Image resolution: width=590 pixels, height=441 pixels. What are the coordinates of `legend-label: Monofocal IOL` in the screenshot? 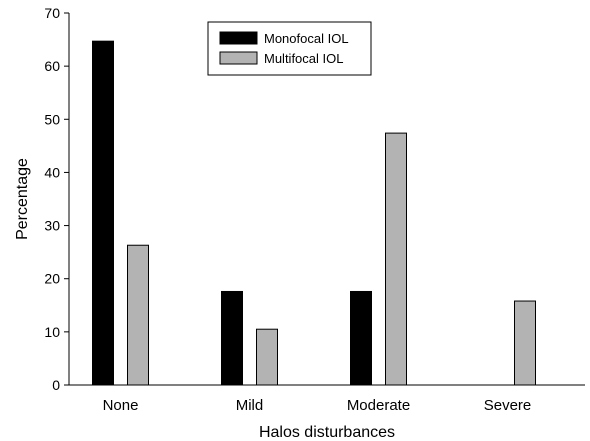 It's located at (306, 38).